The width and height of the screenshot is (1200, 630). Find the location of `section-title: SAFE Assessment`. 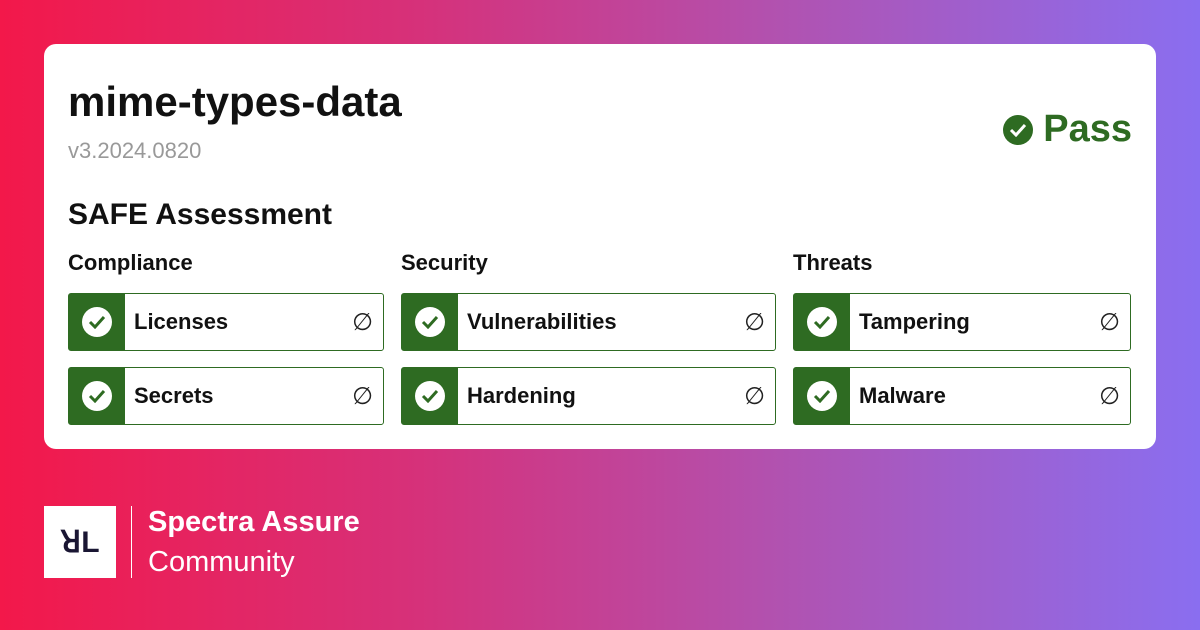

section-title: SAFE Assessment is located at coordinates (200, 214).